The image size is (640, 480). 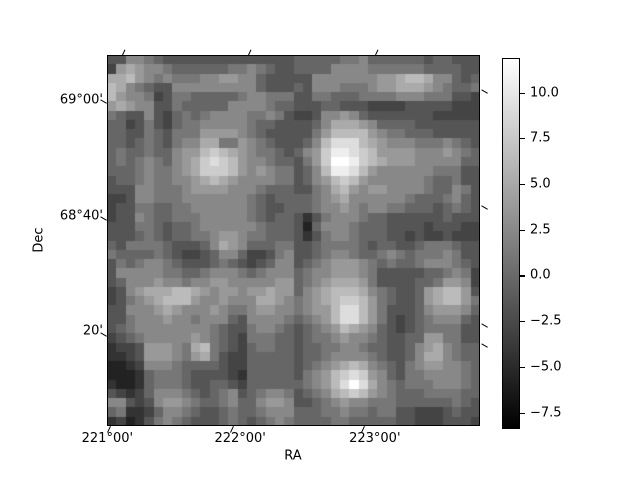 What do you see at coordinates (107, 438) in the screenshot?
I see `x-tick-label: 221°00'` at bounding box center [107, 438].